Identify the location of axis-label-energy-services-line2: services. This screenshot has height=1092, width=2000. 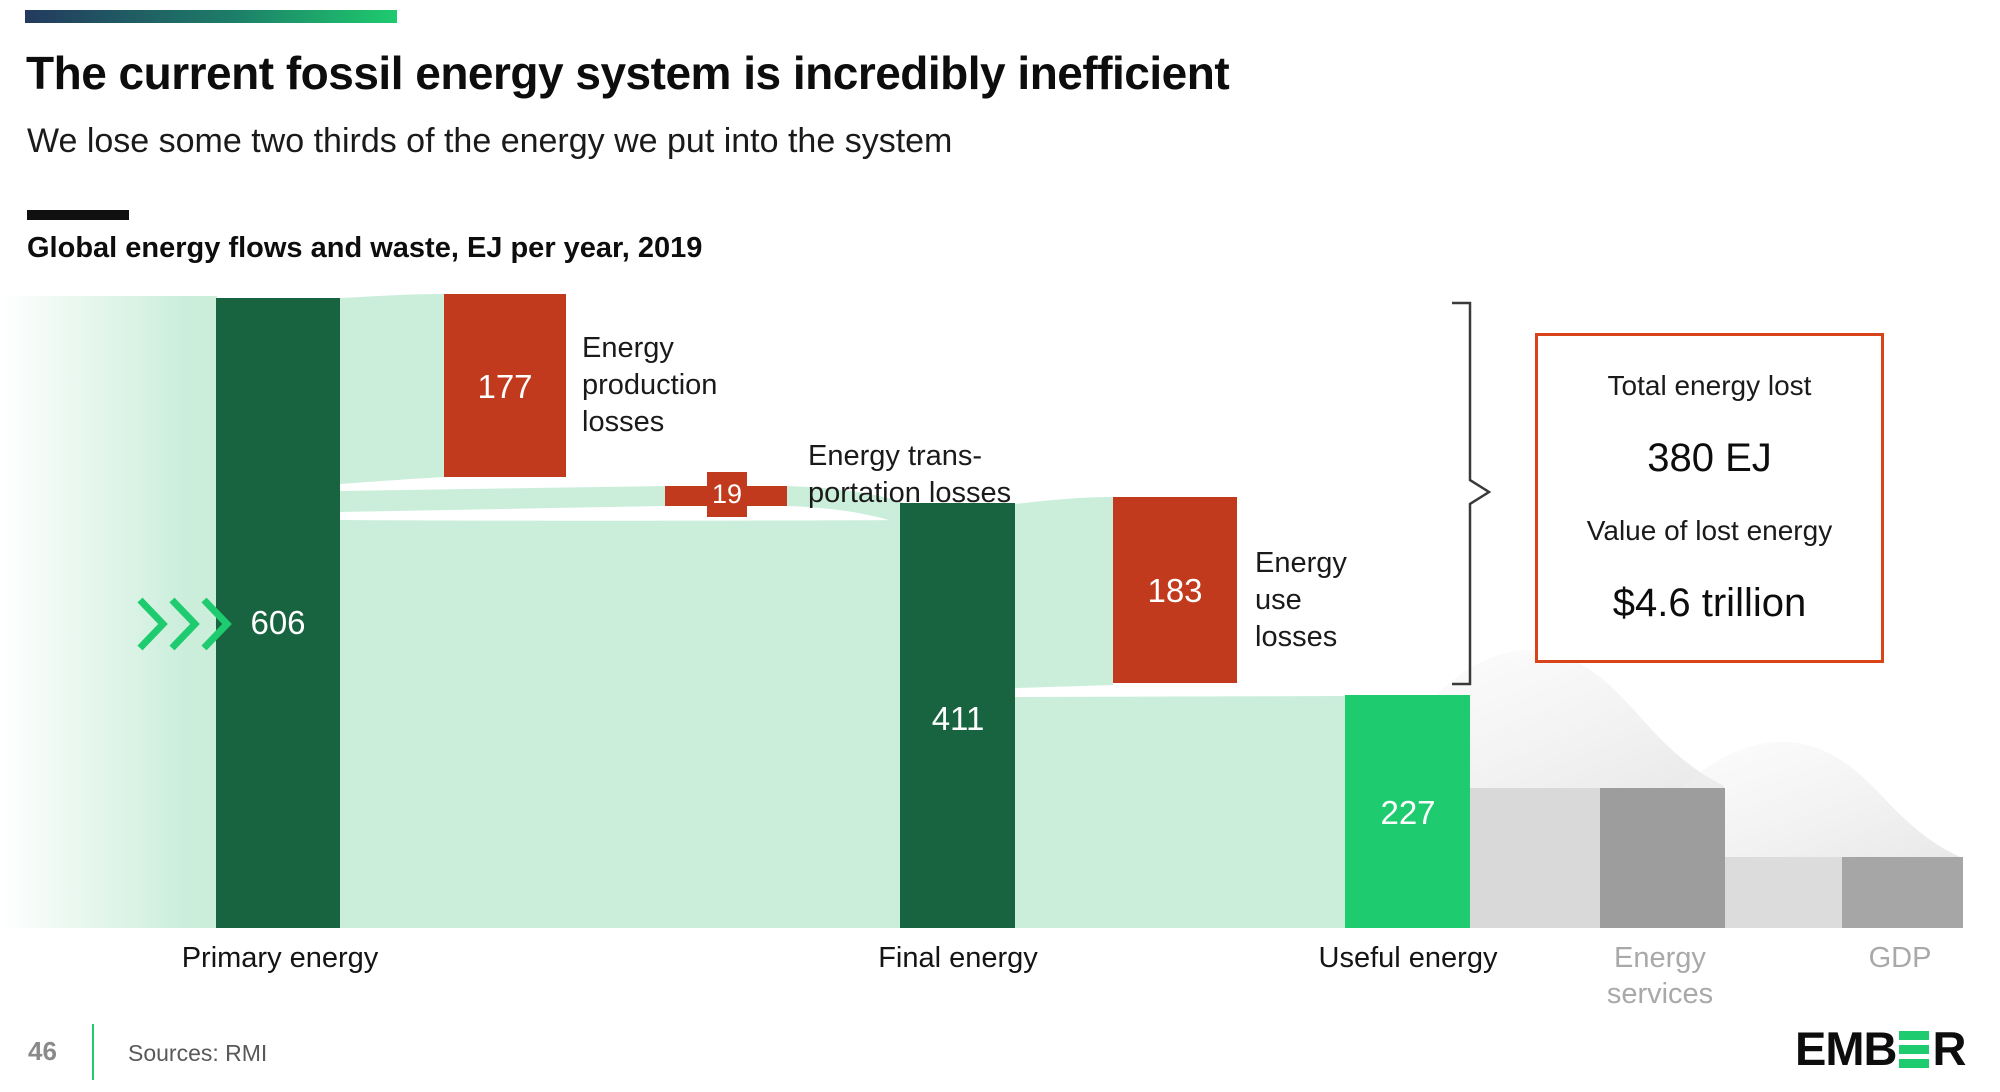
(1660, 994).